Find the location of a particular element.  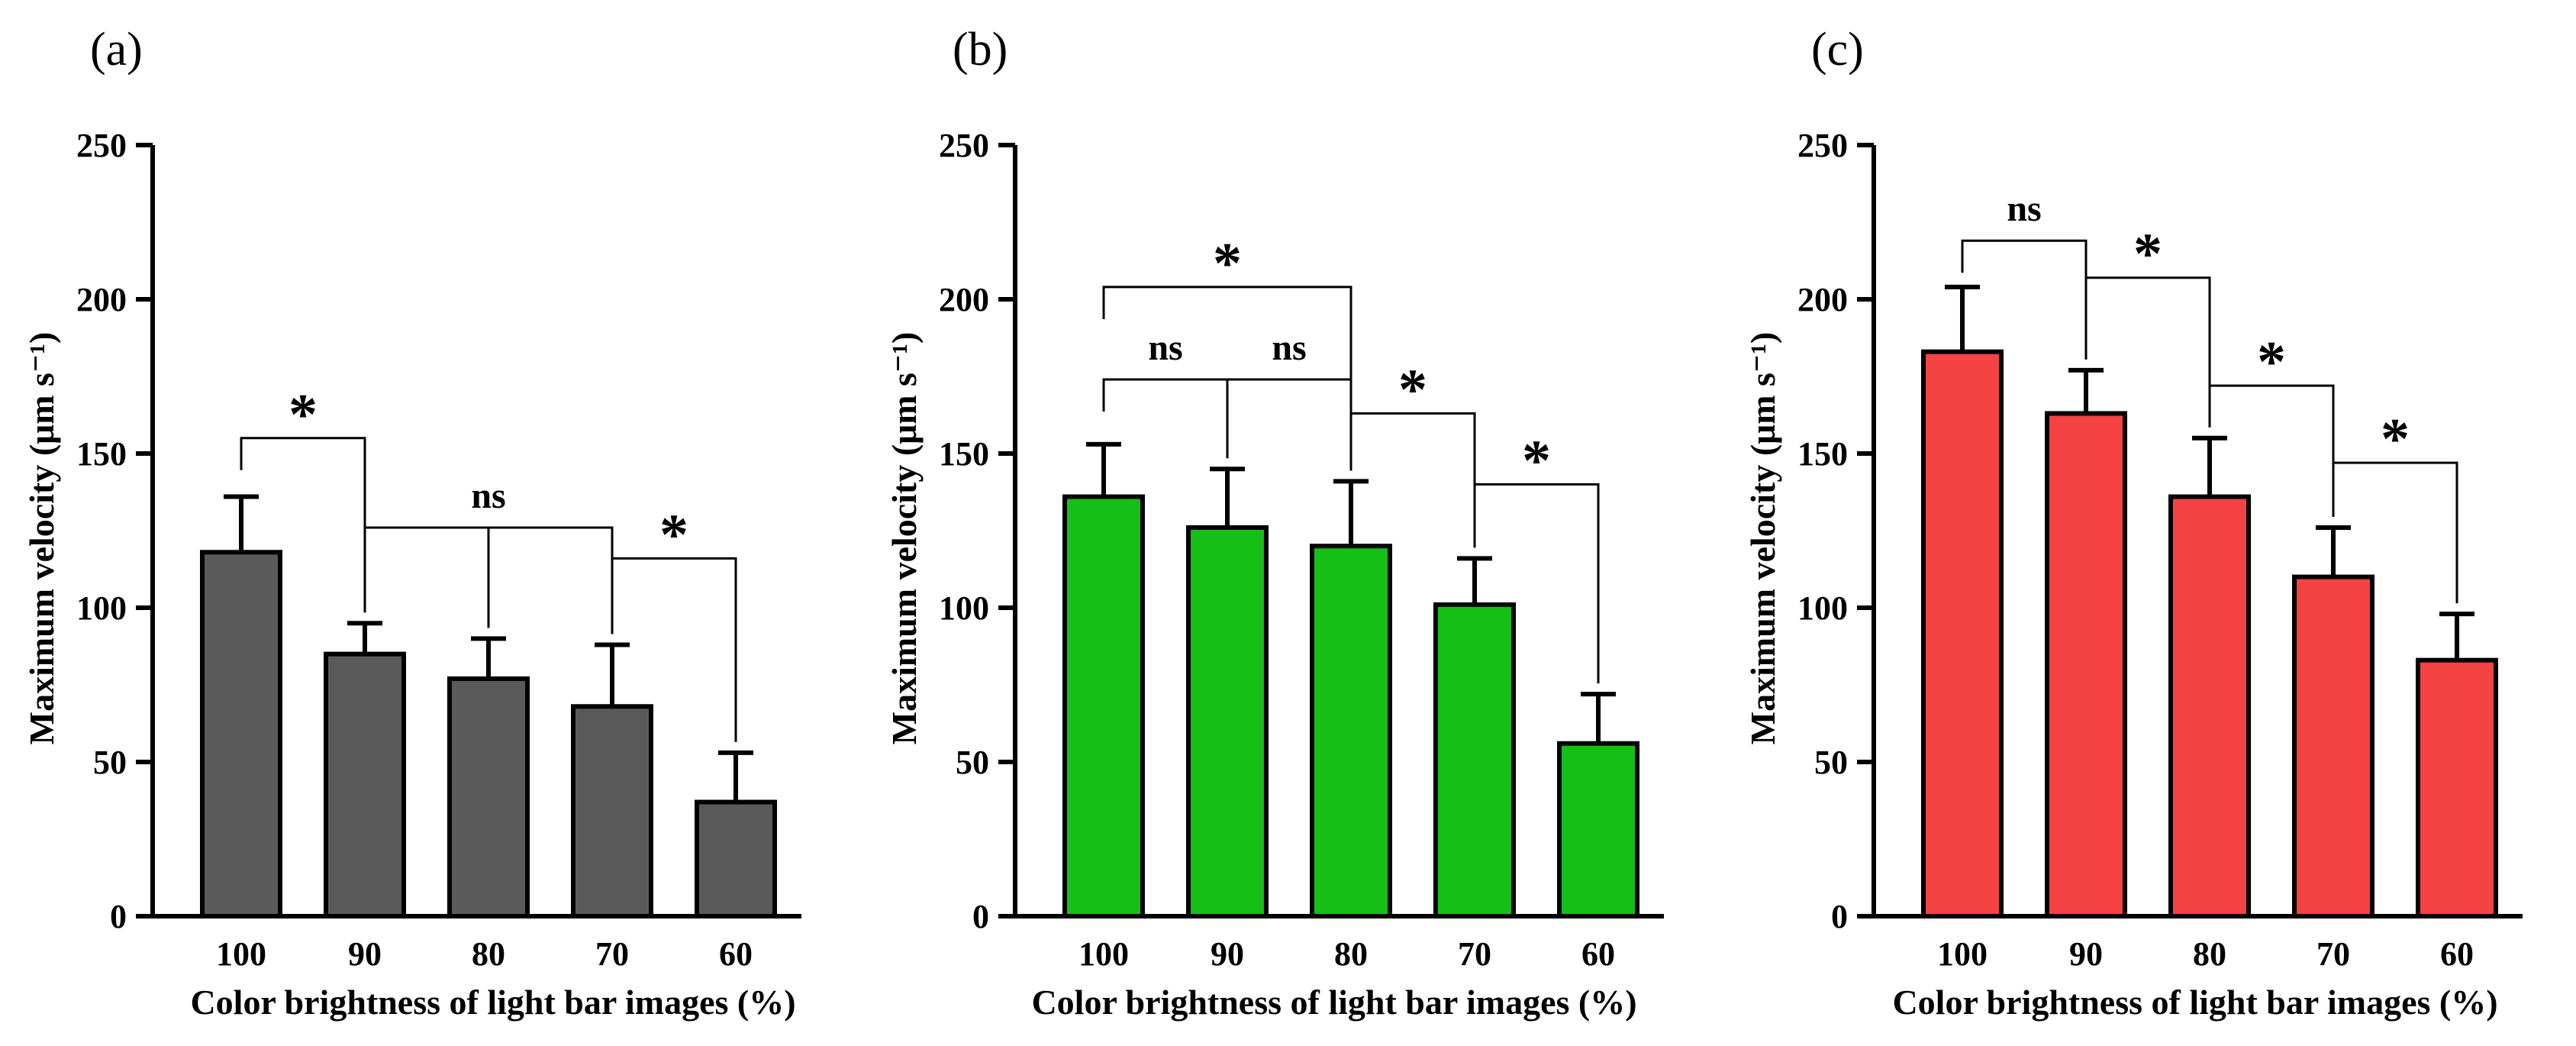

panel-c-significance-label: ns is located at coordinates (2024, 209).